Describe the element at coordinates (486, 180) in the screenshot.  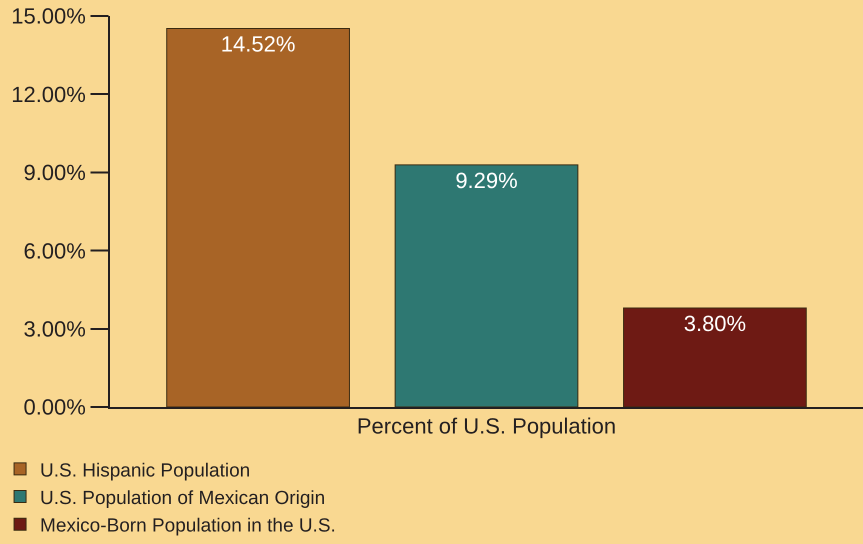
I see `data-label: 9.29%` at that location.